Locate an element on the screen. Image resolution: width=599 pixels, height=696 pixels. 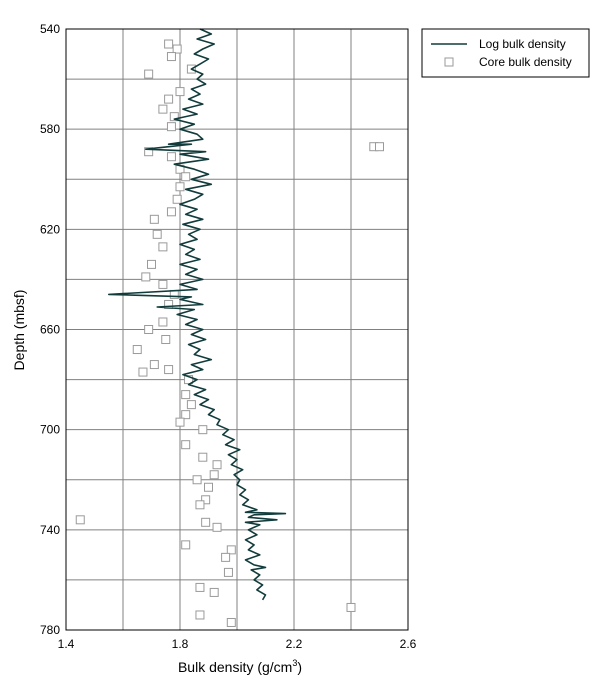
x-axis-title-tail: ) is located at coordinates (299, 667).